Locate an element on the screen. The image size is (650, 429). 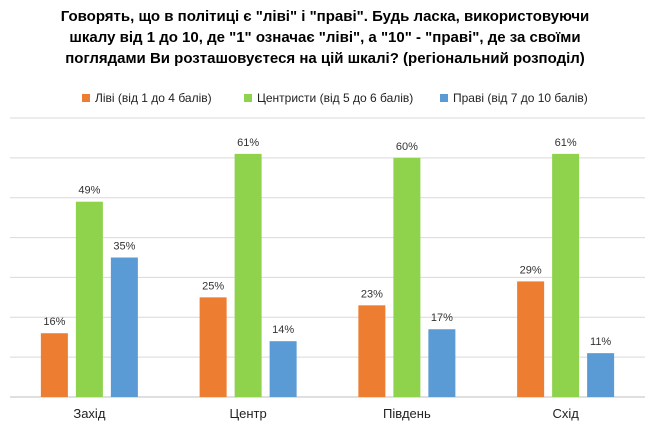
legend-item-right: Праві (від 7 до 10 балів) is located at coordinates (514, 98).